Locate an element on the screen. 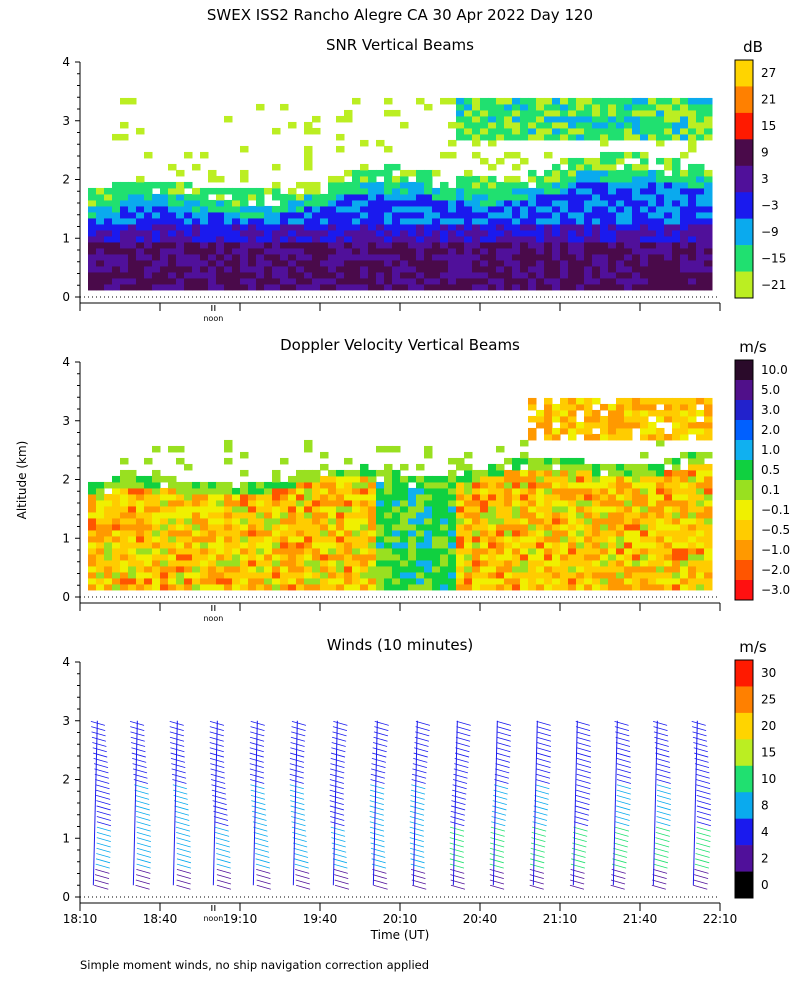 This screenshot has width=800, height=1000. y-tick-label: 4 is located at coordinates (66, 62).